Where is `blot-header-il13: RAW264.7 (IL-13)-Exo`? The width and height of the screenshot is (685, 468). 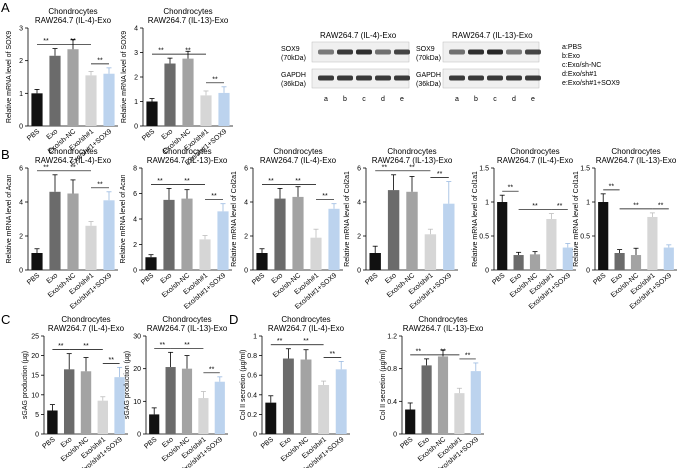 blot-header-il13: RAW264.7 (IL-13)-Exo is located at coordinates (492, 35).